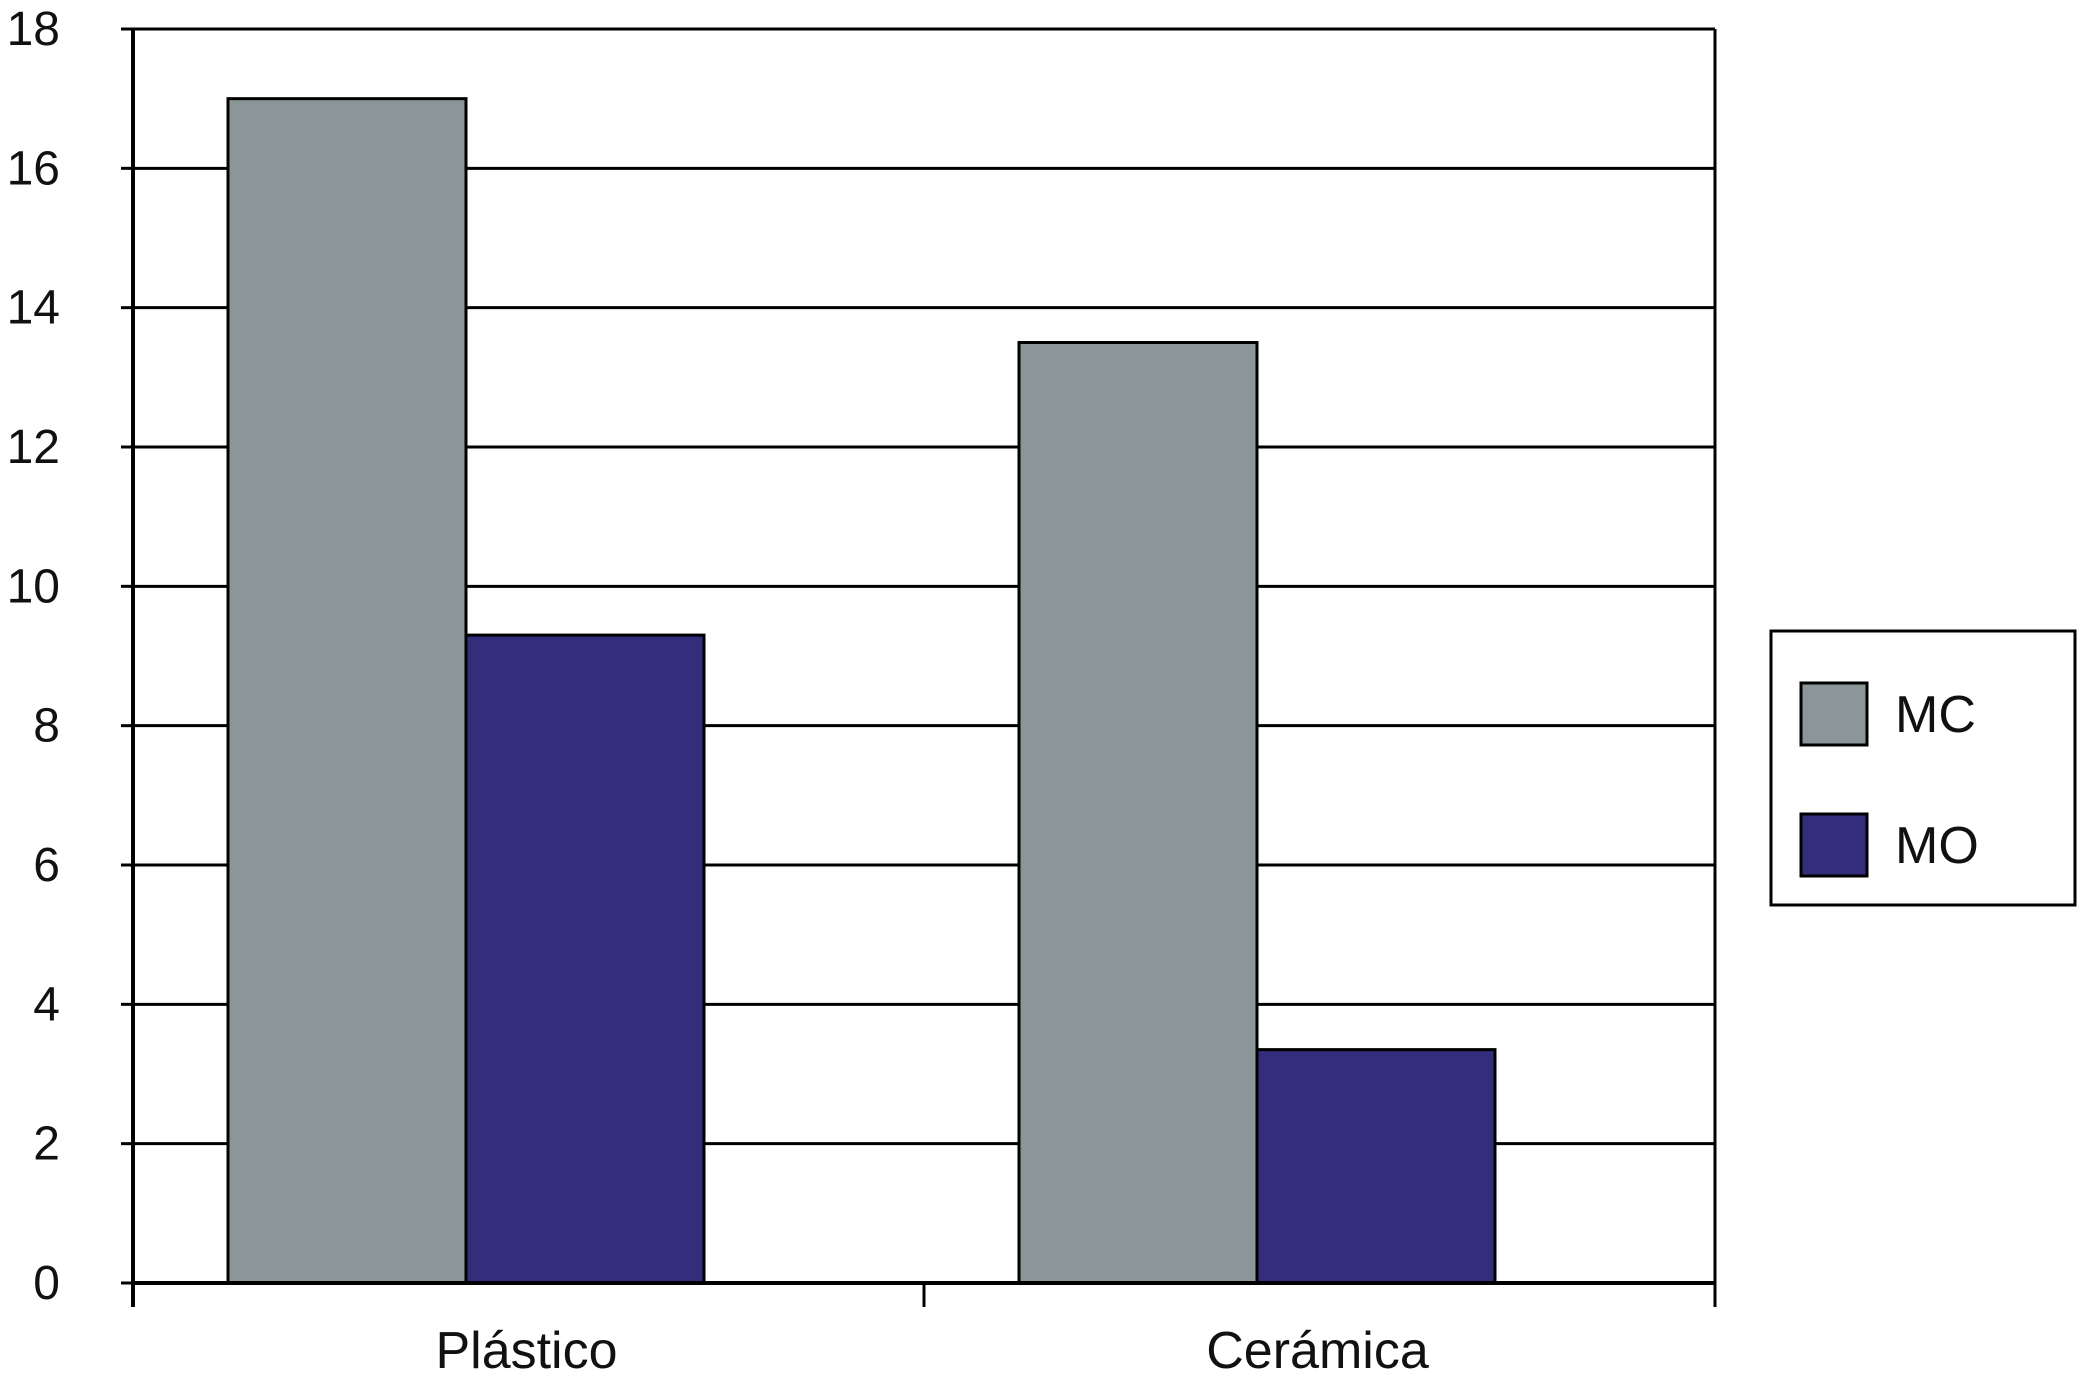 The width and height of the screenshot is (2077, 1388). I want to click on legend-swatch-mc, so click(1834, 714).